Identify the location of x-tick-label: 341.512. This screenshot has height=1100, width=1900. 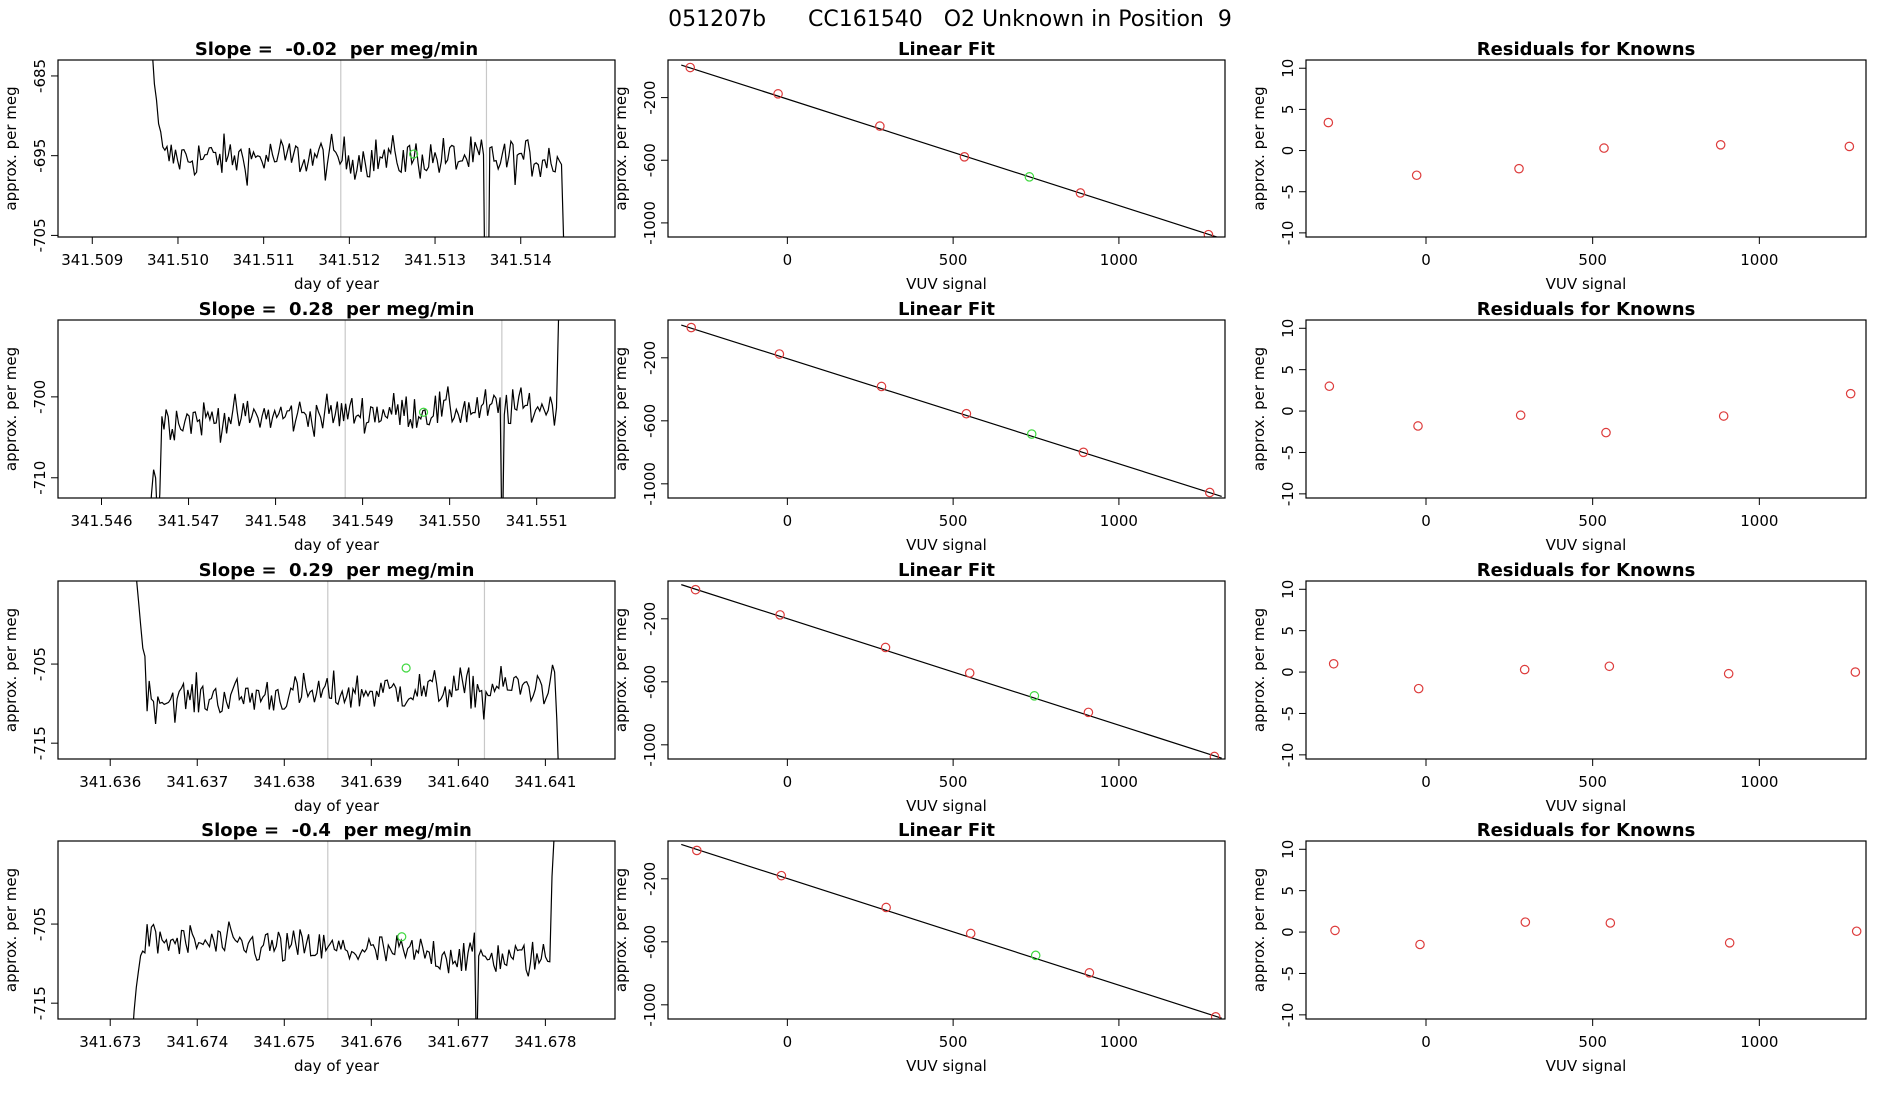
(349, 260).